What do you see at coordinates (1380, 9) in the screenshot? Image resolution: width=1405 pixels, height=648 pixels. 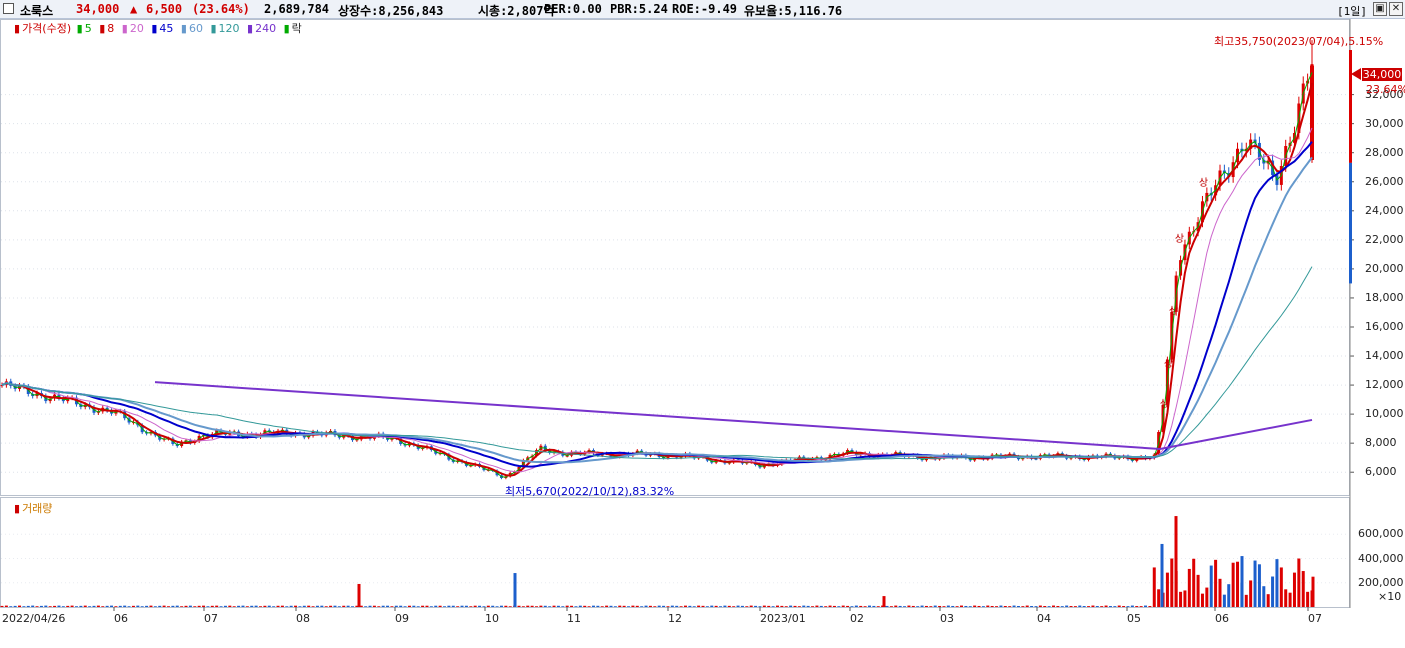 I see `restore-icon: ▣` at bounding box center [1380, 9].